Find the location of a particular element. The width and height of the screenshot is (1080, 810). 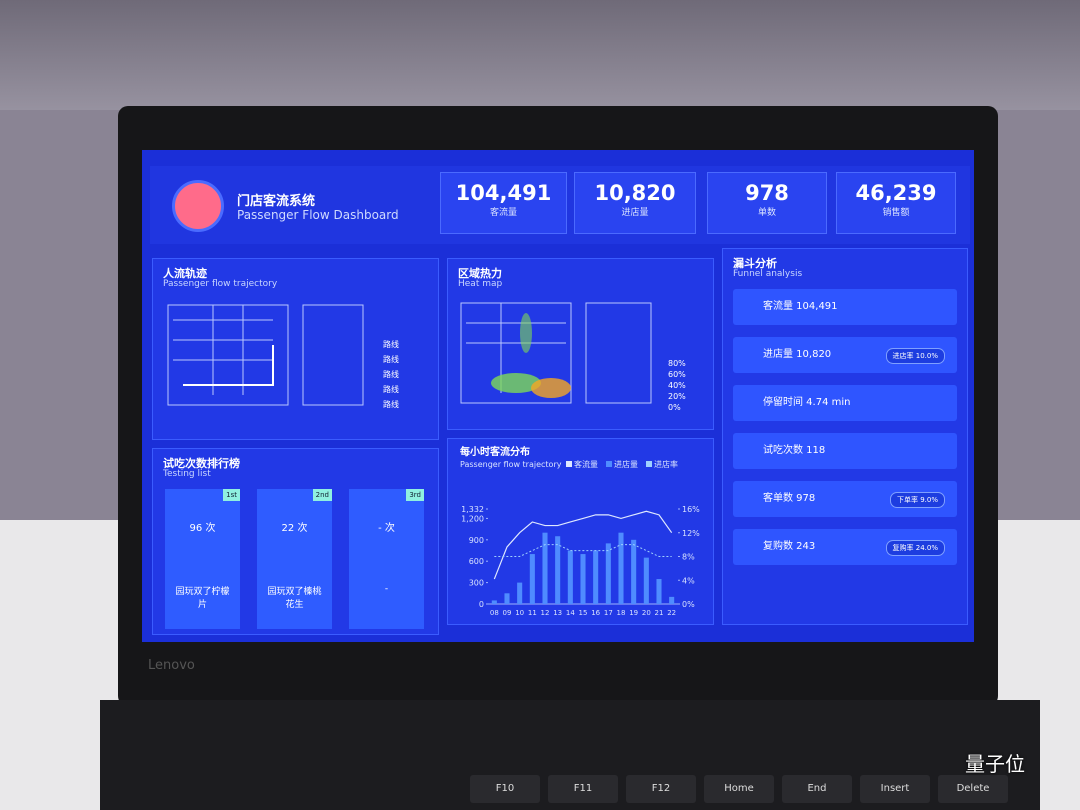

funnel-step: 停留时间 4.74 min is located at coordinates (845, 403).